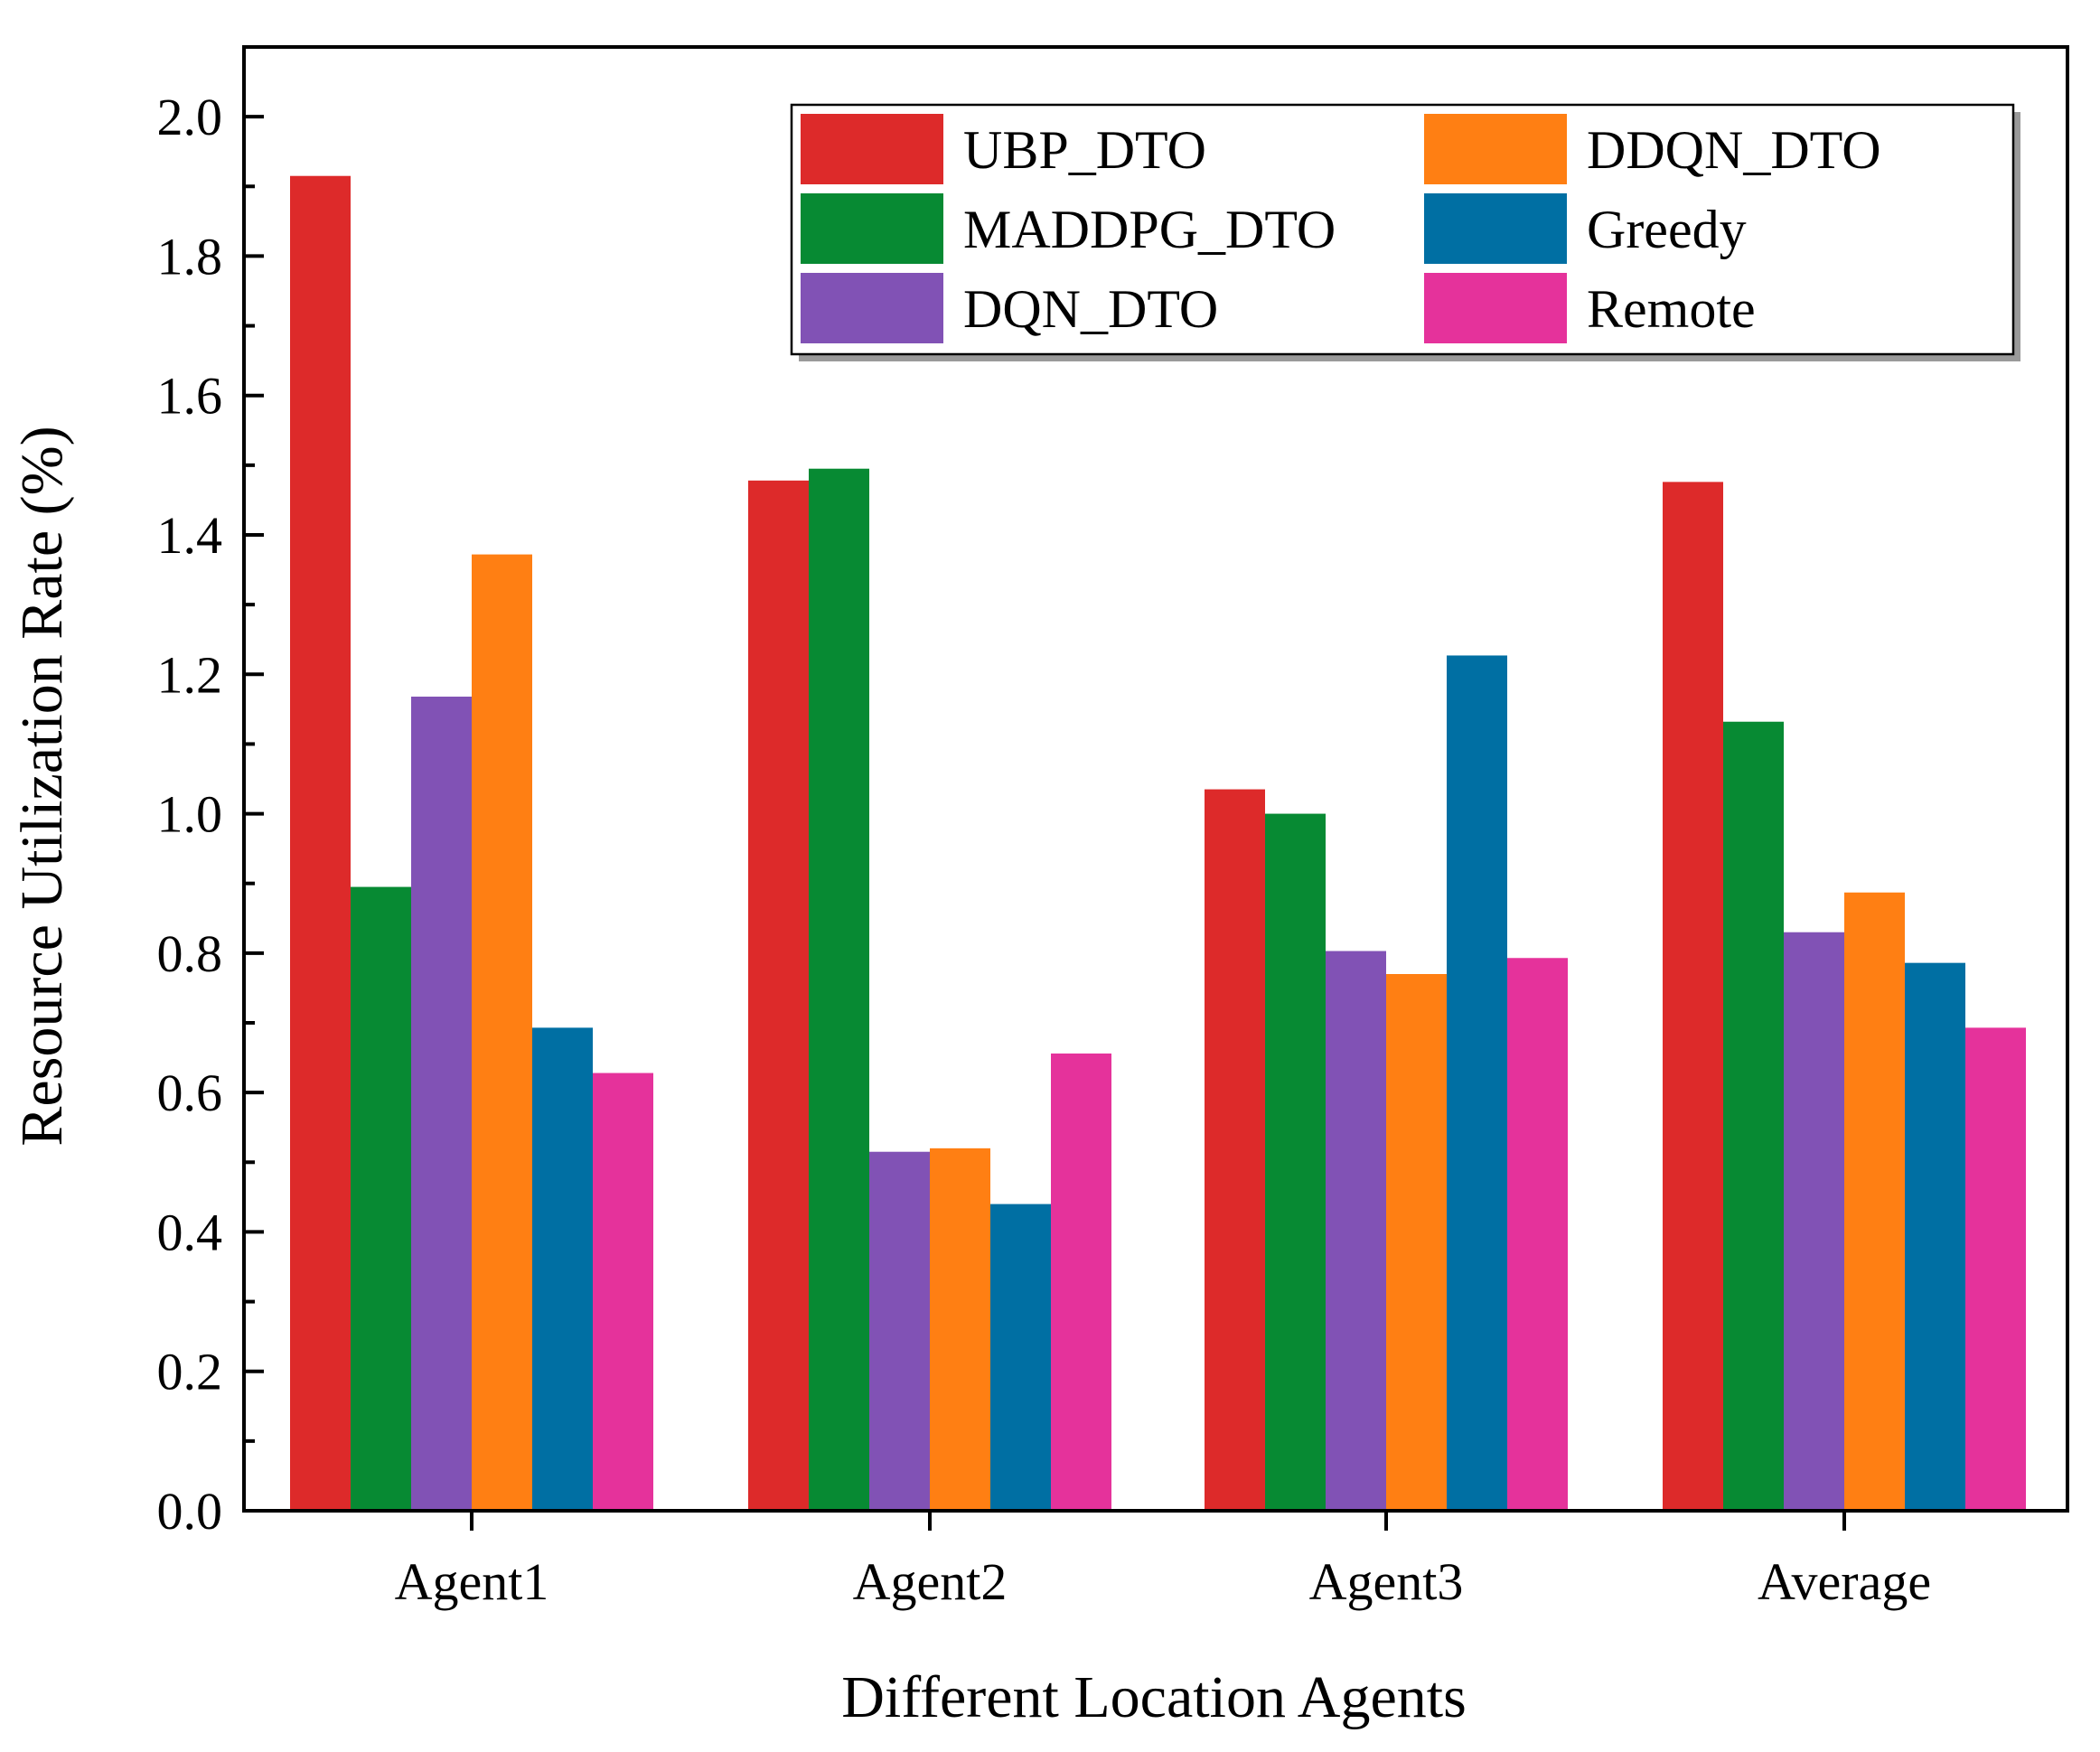 The width and height of the screenshot is (2100, 1752). What do you see at coordinates (778, 995) in the screenshot?
I see `bar-ubp-dto-agent2` at bounding box center [778, 995].